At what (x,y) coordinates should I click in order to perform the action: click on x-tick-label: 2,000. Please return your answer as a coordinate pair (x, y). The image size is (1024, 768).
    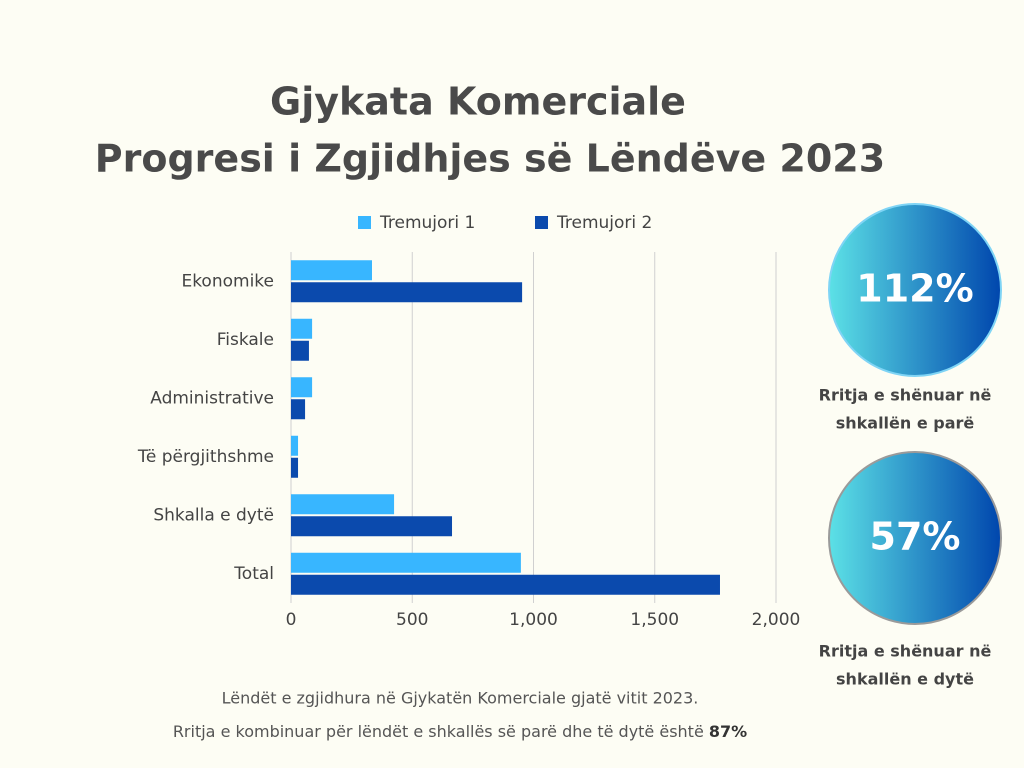
    Looking at the image, I should click on (776, 620).